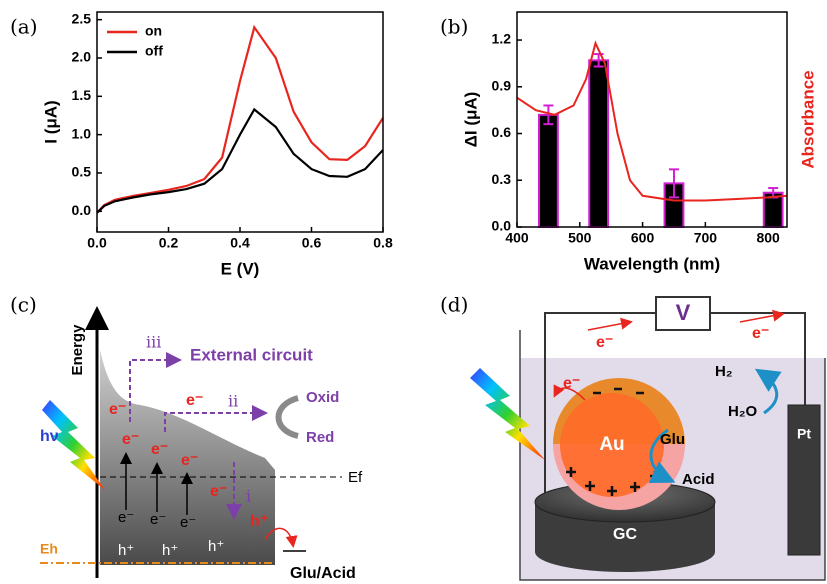 The height and width of the screenshot is (584, 827). What do you see at coordinates (768, 238) in the screenshot?
I see `x-tick-label: 800` at bounding box center [768, 238].